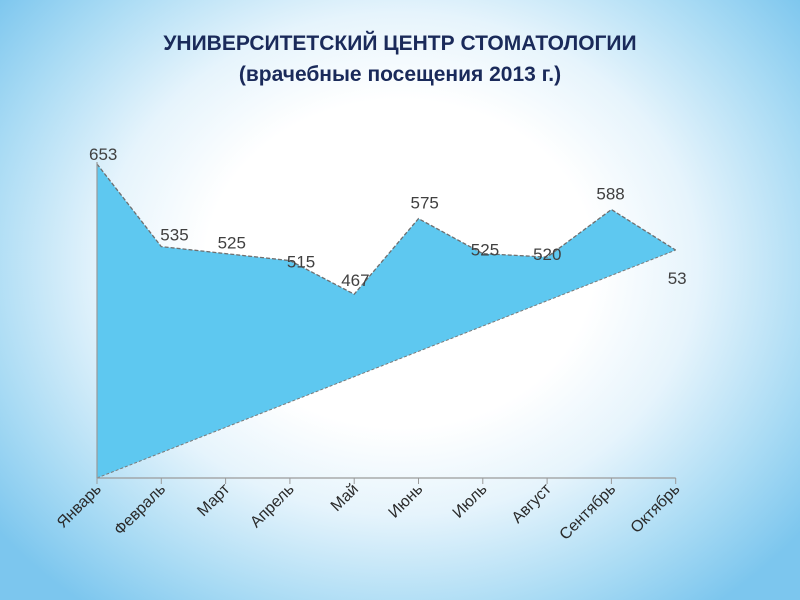  What do you see at coordinates (301, 262) in the screenshot?
I see `value-label: 515` at bounding box center [301, 262].